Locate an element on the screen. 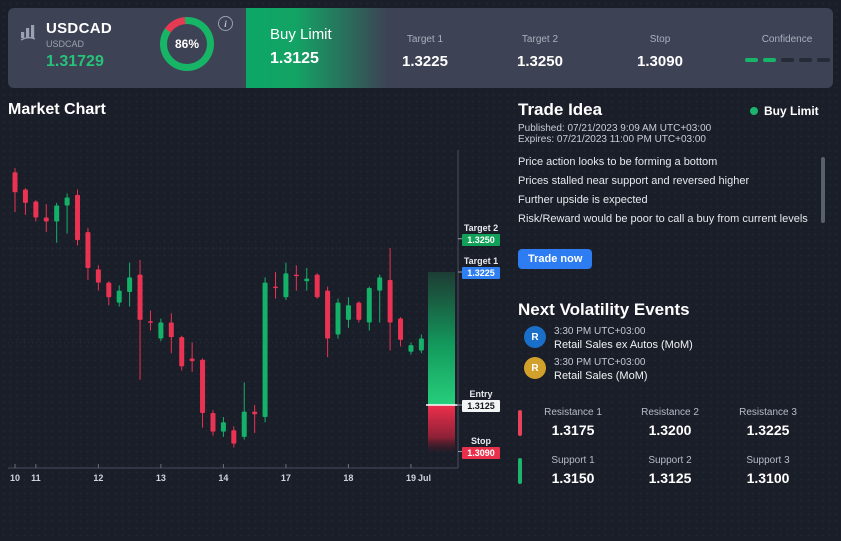  confidence-gauge: 86% is located at coordinates (187, 44).